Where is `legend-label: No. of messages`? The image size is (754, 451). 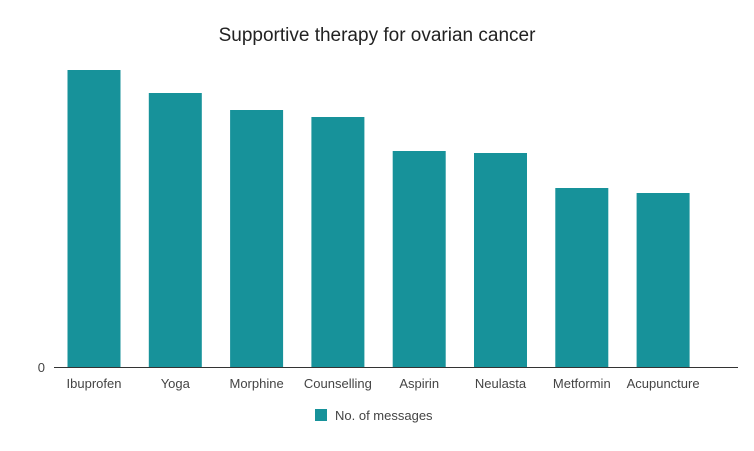
legend-label: No. of messages is located at coordinates (384, 415).